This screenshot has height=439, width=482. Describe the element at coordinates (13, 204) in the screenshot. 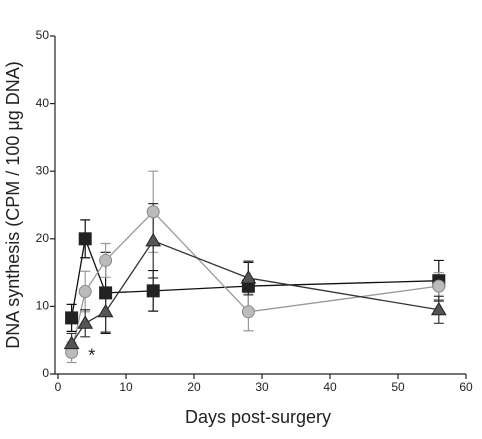

I see `y-axis-label: DNA synthesis (CPM / 100 μg DNA)` at that location.